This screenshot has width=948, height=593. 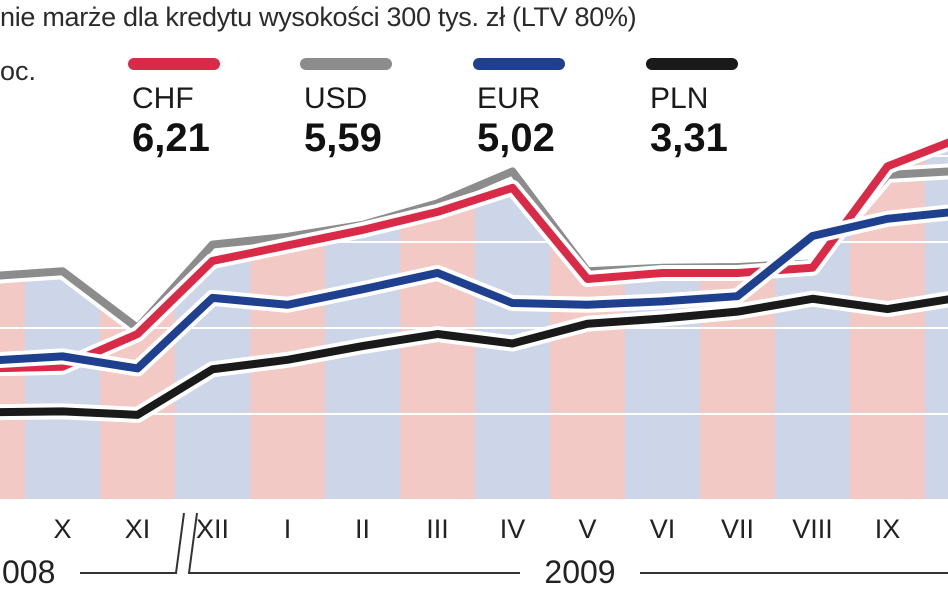 I want to click on legend-swatch-usd, so click(x=346, y=64).